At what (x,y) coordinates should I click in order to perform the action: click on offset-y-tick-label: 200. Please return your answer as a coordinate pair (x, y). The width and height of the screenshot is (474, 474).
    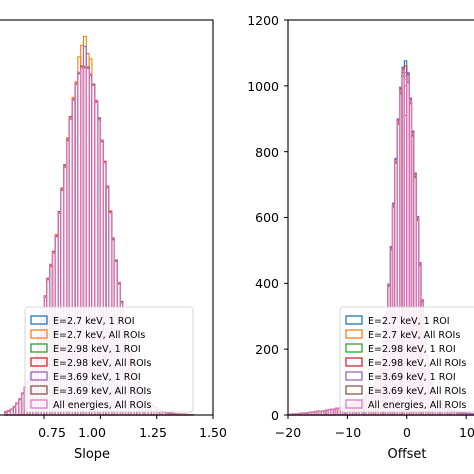
    Looking at the image, I should click on (267, 349).